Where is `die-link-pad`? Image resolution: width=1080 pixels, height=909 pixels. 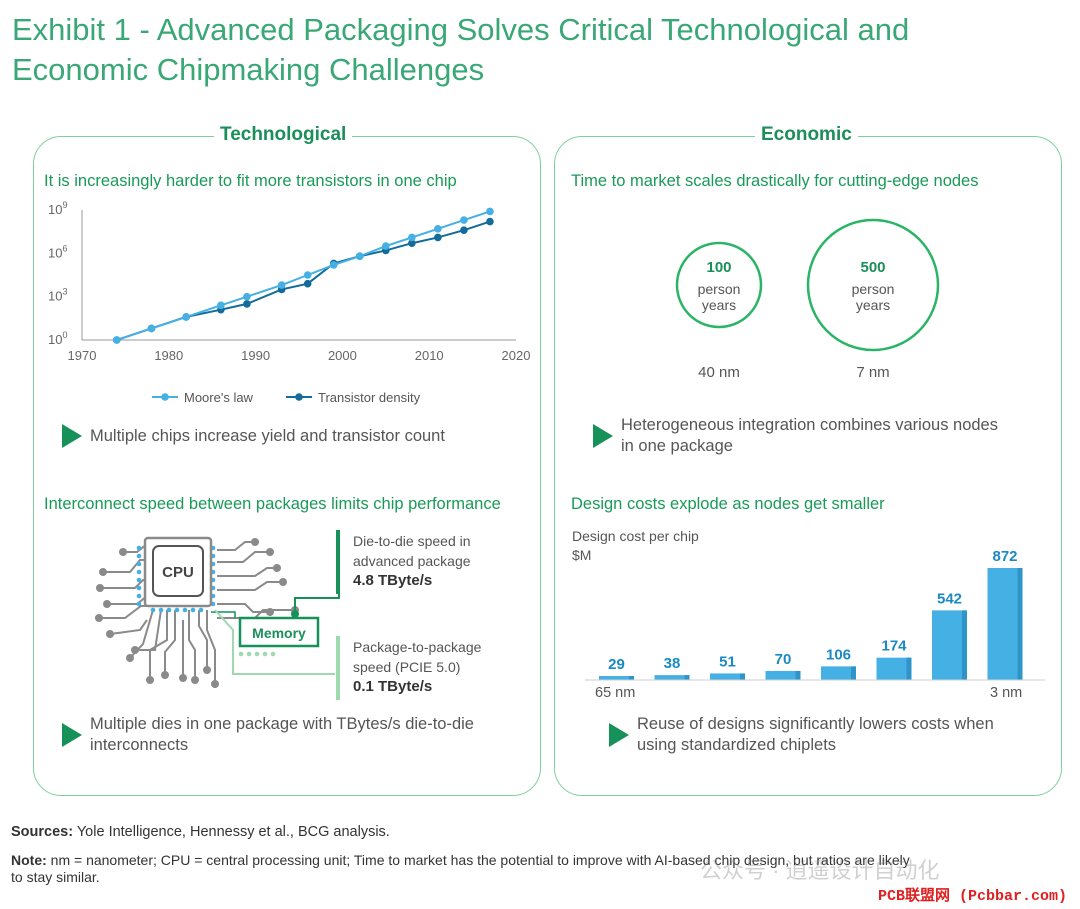
die-link-pad is located at coordinates (295, 614).